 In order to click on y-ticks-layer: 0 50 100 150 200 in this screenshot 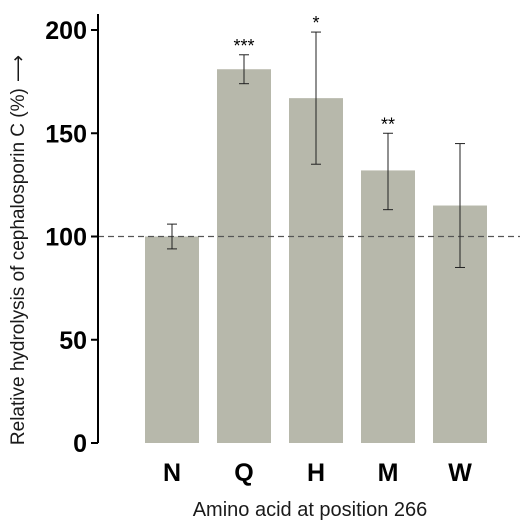, I will do `click(71, 237)`.